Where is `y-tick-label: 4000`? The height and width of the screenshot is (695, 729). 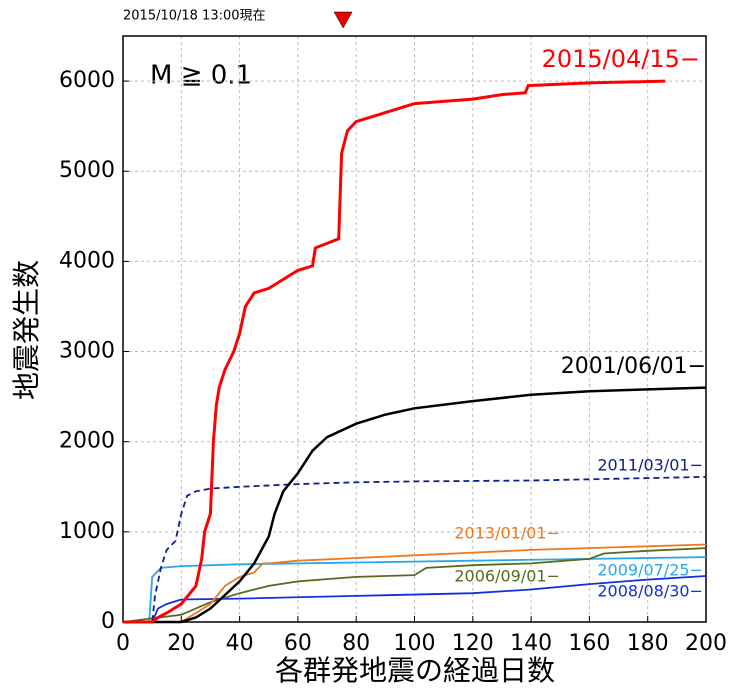 y-tick-label: 4000 is located at coordinates (87, 260).